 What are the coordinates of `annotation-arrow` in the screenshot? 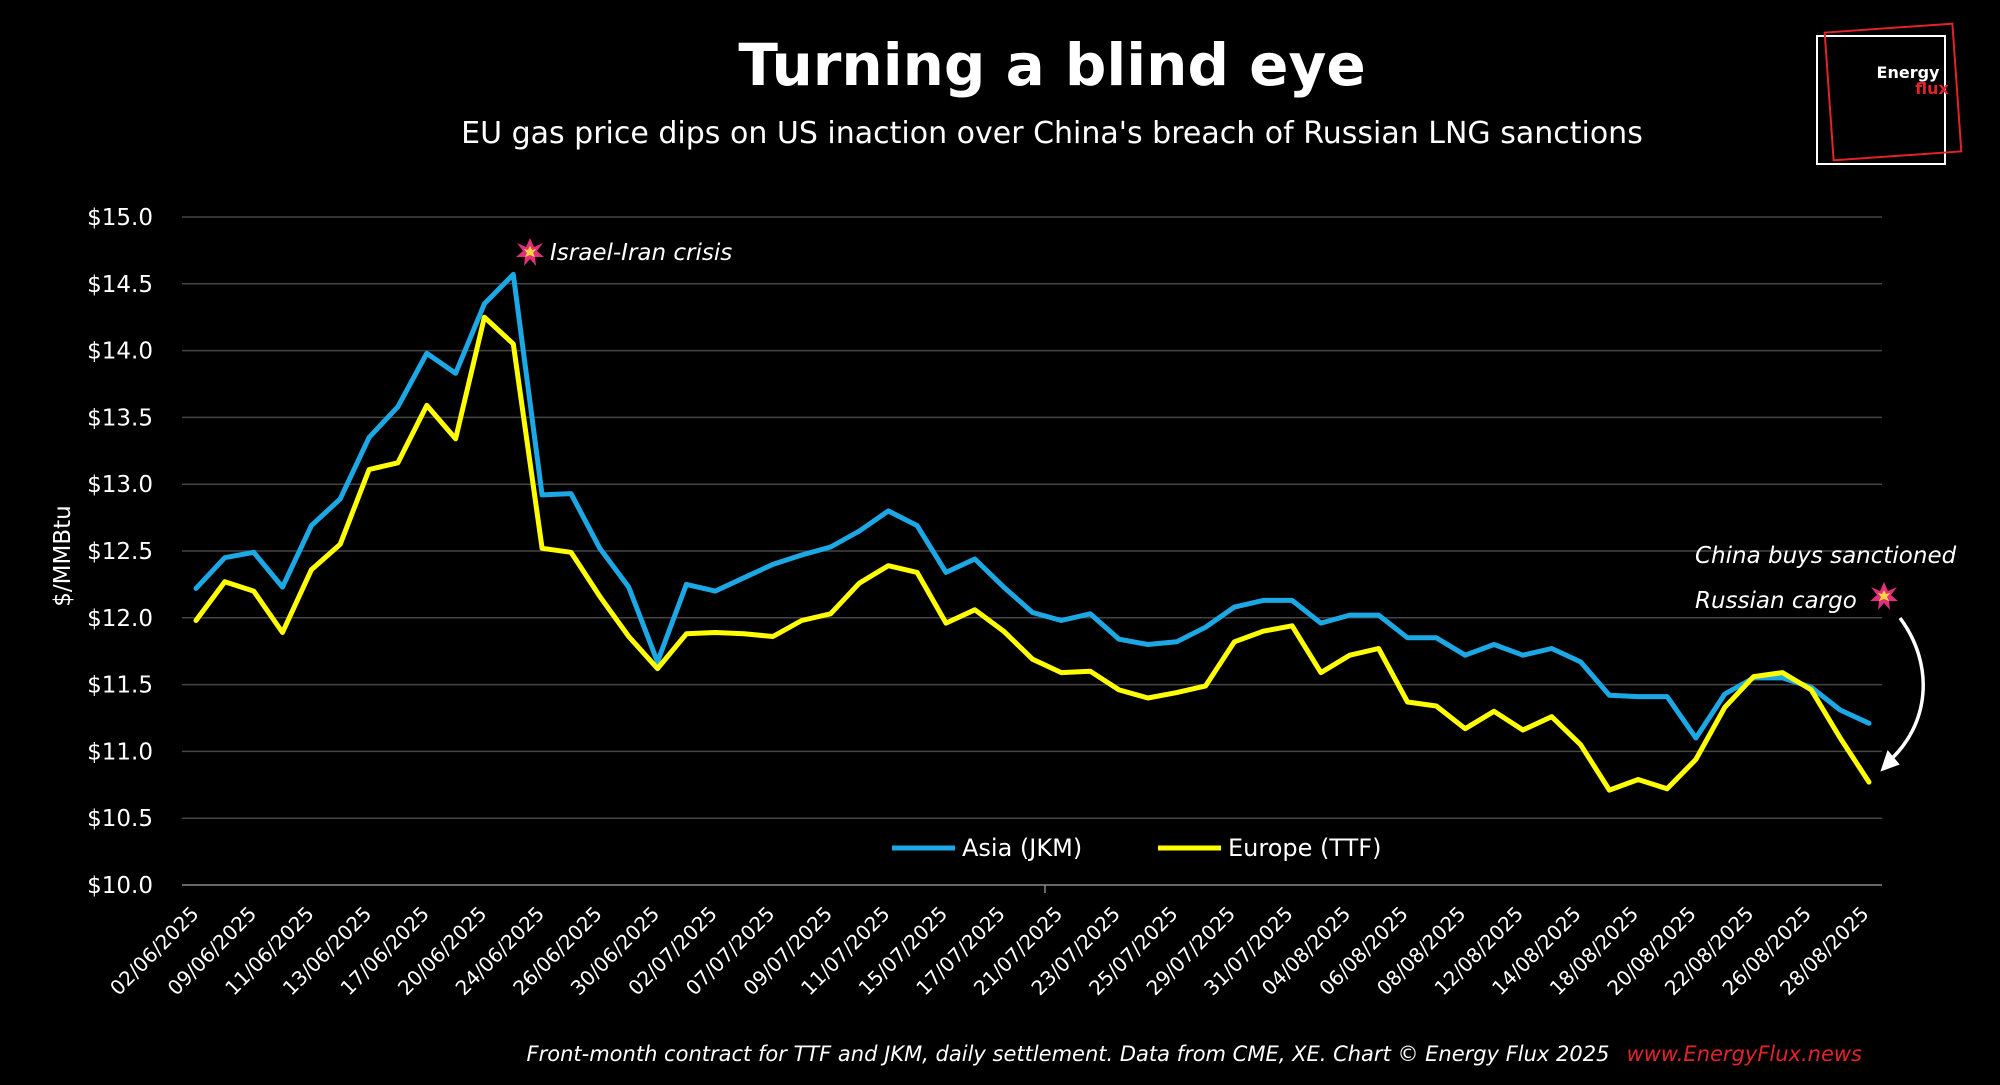 It's located at (1905, 690).